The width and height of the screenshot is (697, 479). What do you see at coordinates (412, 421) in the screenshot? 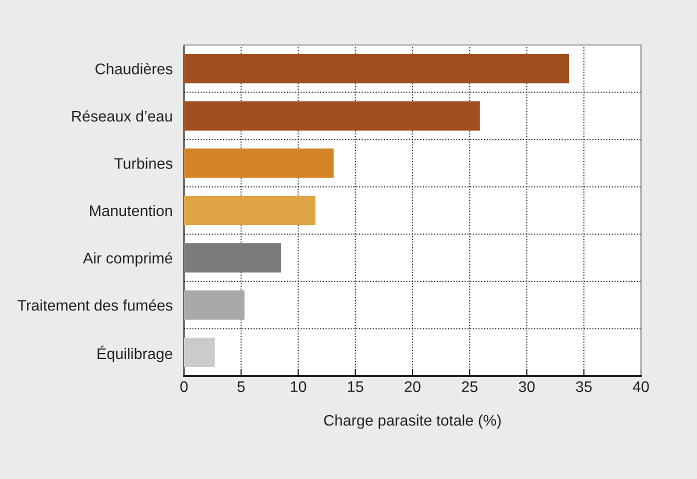
I see `x-axis-title: Charge parasite totale (%)` at bounding box center [412, 421].